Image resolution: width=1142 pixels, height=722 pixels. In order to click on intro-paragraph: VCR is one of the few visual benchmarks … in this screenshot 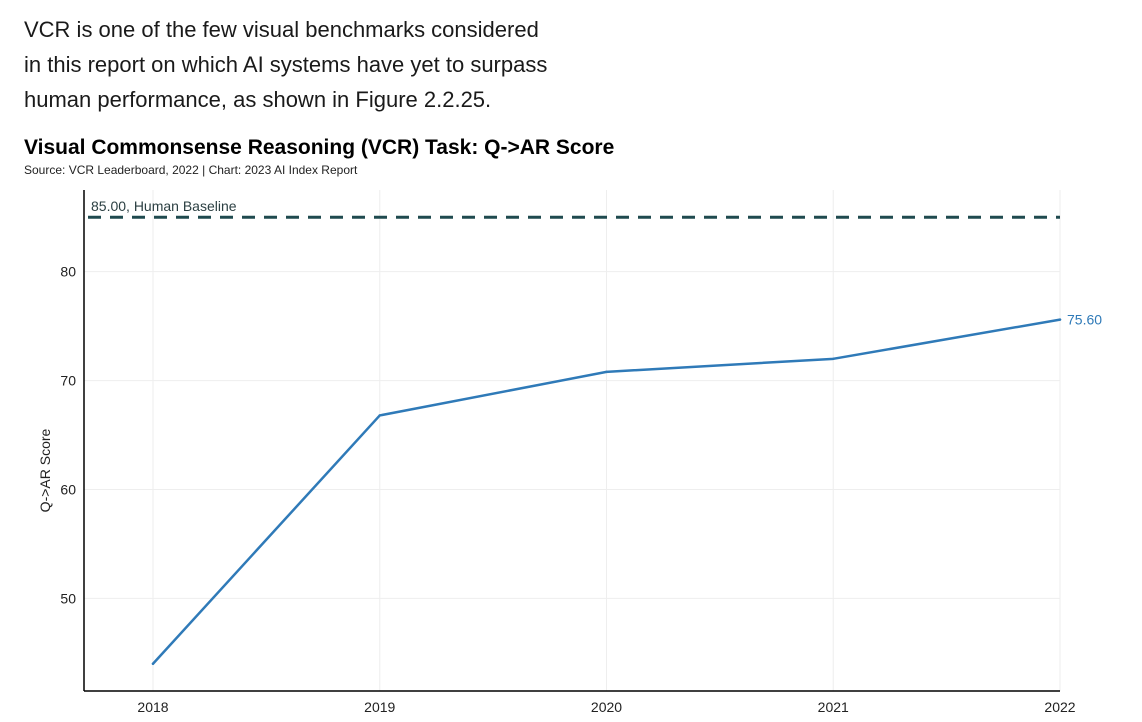, I will do `click(324, 64)`.